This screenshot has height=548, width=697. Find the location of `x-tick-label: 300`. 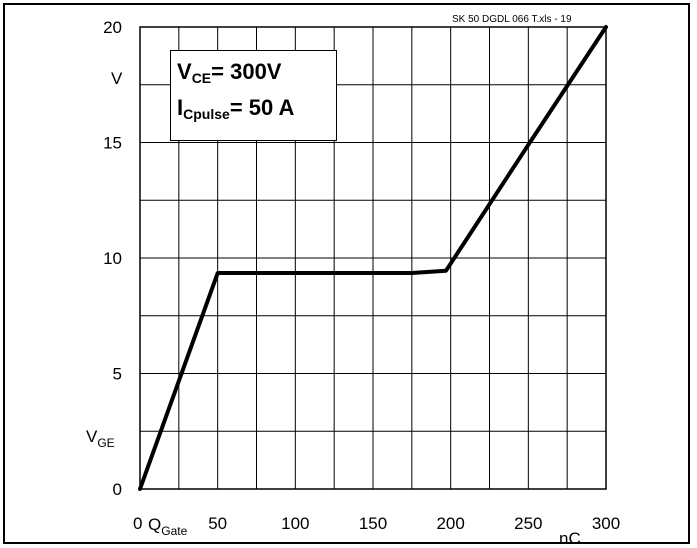

x-tick-label: 300 is located at coordinates (606, 523).